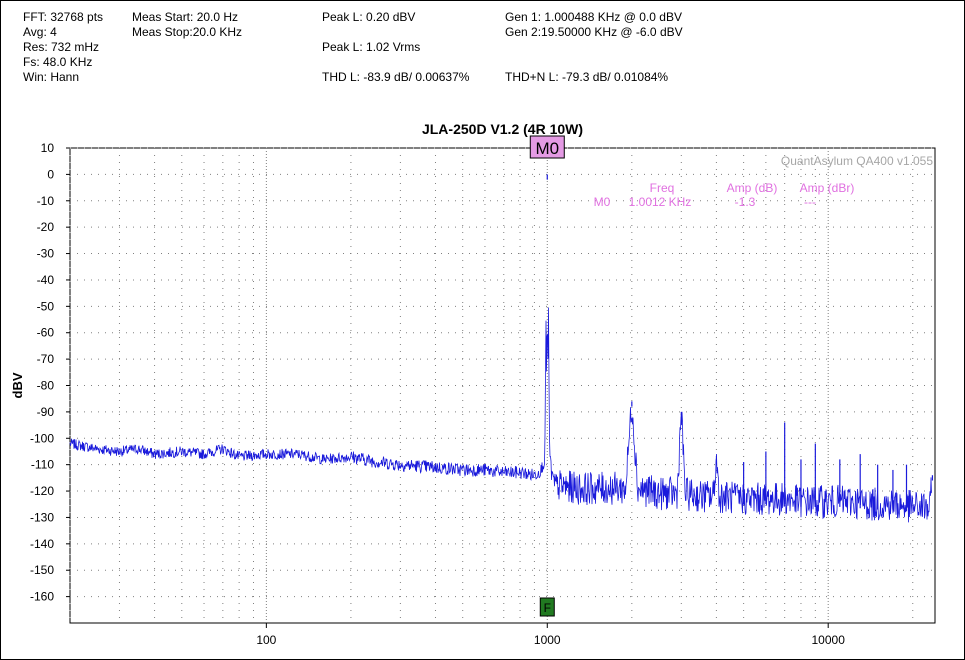  I want to click on window-type: Win: Hann, so click(51, 77).